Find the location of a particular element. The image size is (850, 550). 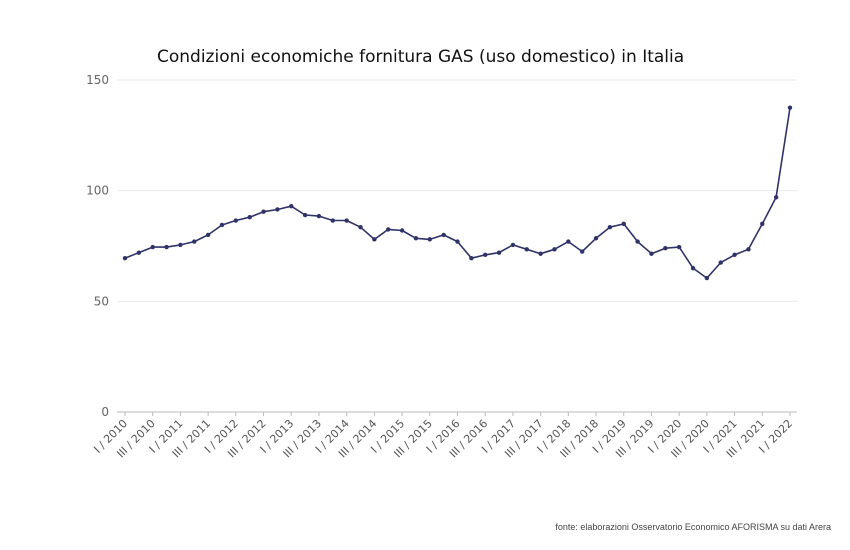

y-tick-label: 100 is located at coordinates (97, 191).